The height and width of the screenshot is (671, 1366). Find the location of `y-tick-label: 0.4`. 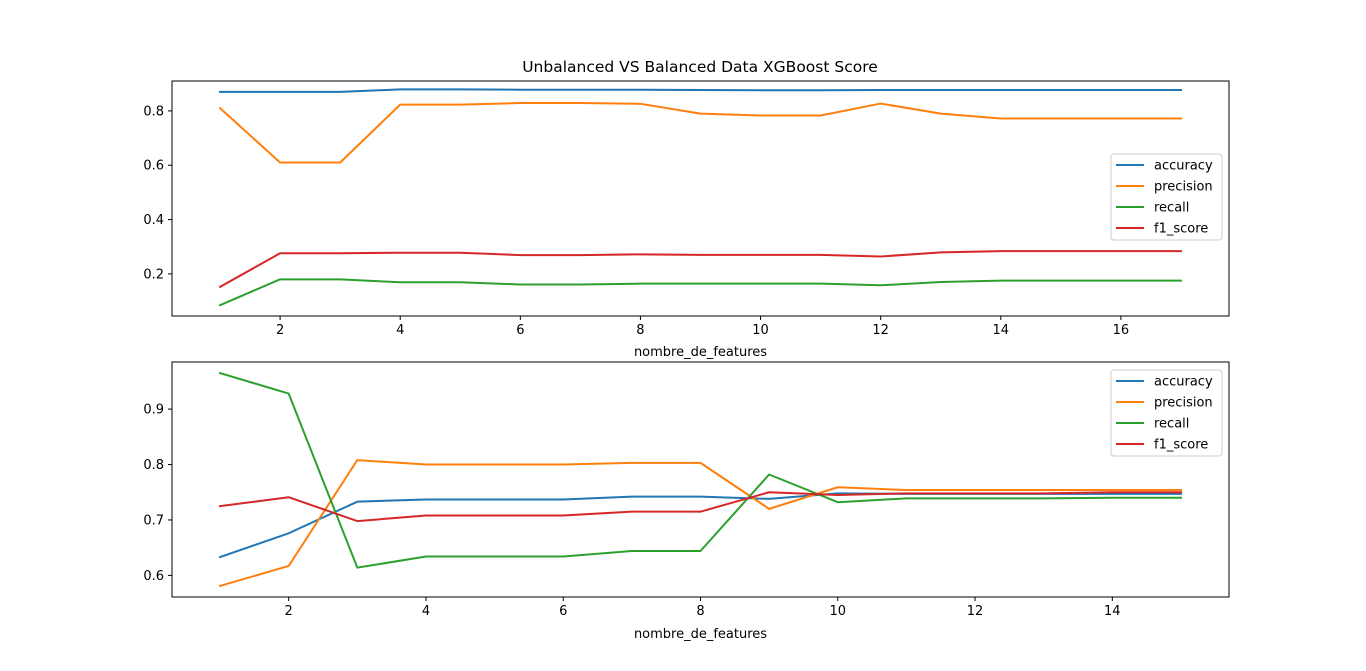

y-tick-label: 0.4 is located at coordinates (153, 220).